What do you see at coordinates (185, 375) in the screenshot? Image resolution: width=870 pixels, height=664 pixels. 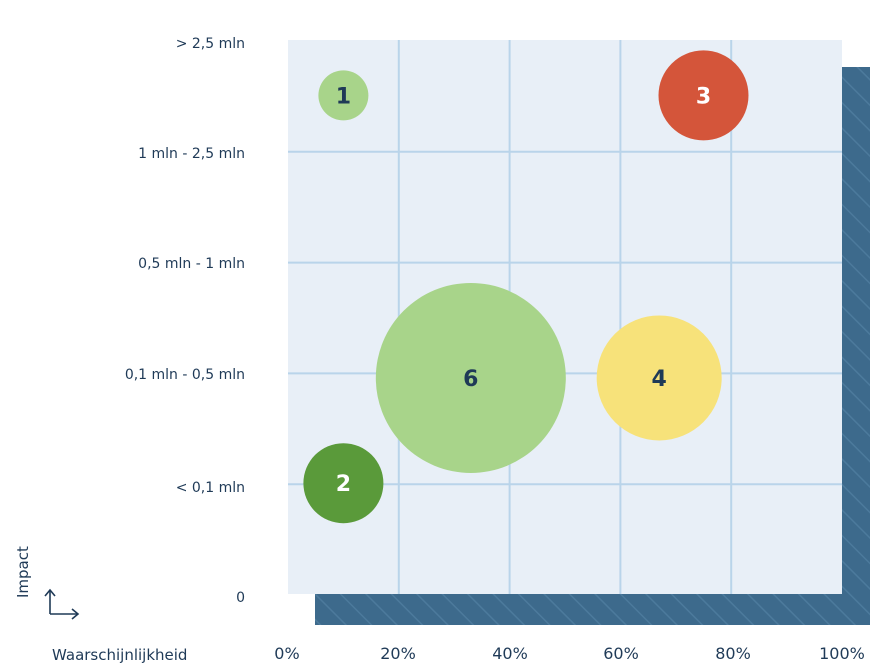 I see `y-tick-label: 0,1 mln - 0,5 mln` at bounding box center [185, 375].